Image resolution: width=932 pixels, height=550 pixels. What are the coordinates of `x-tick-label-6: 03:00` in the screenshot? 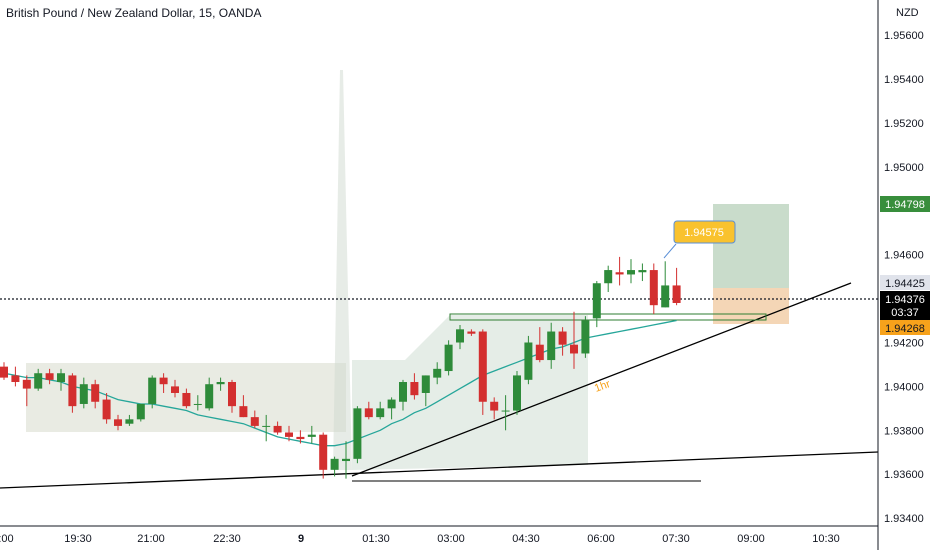 It's located at (451, 539).